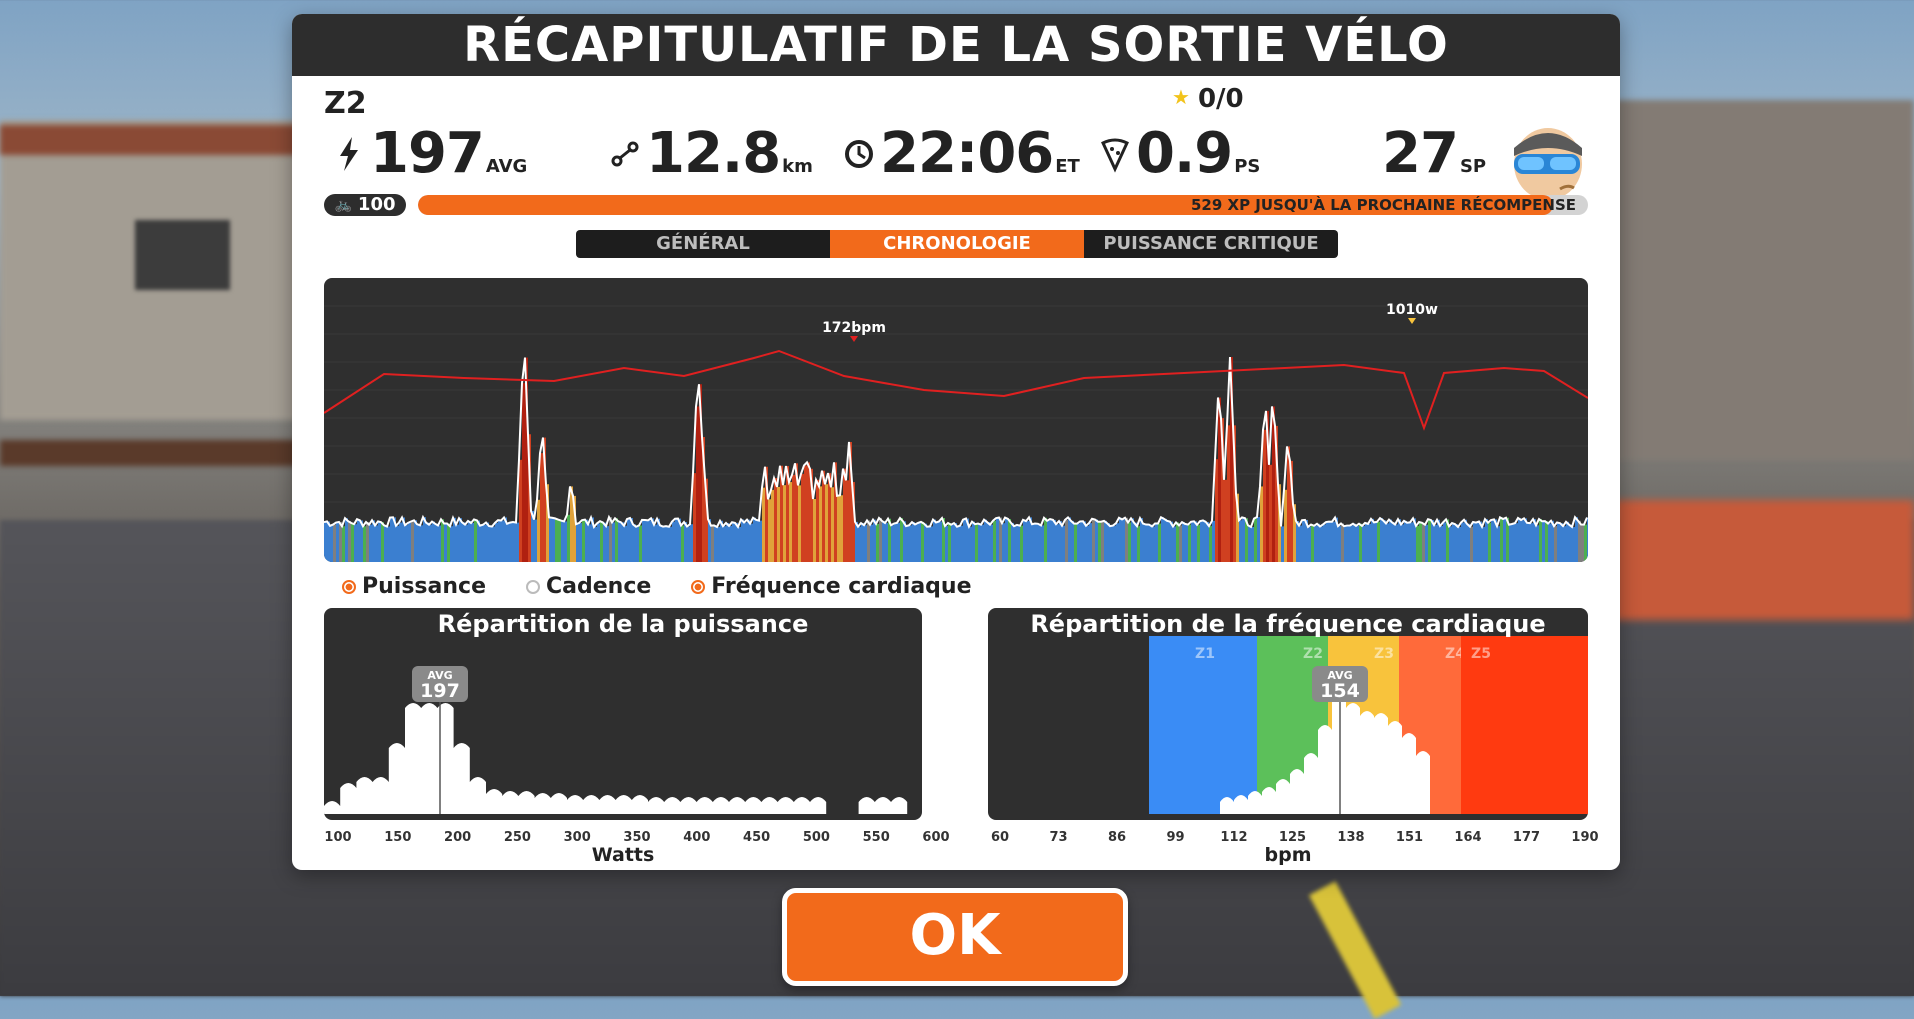  What do you see at coordinates (703, 244) in the screenshot?
I see `tab-general: GÉNÉRAL` at bounding box center [703, 244].